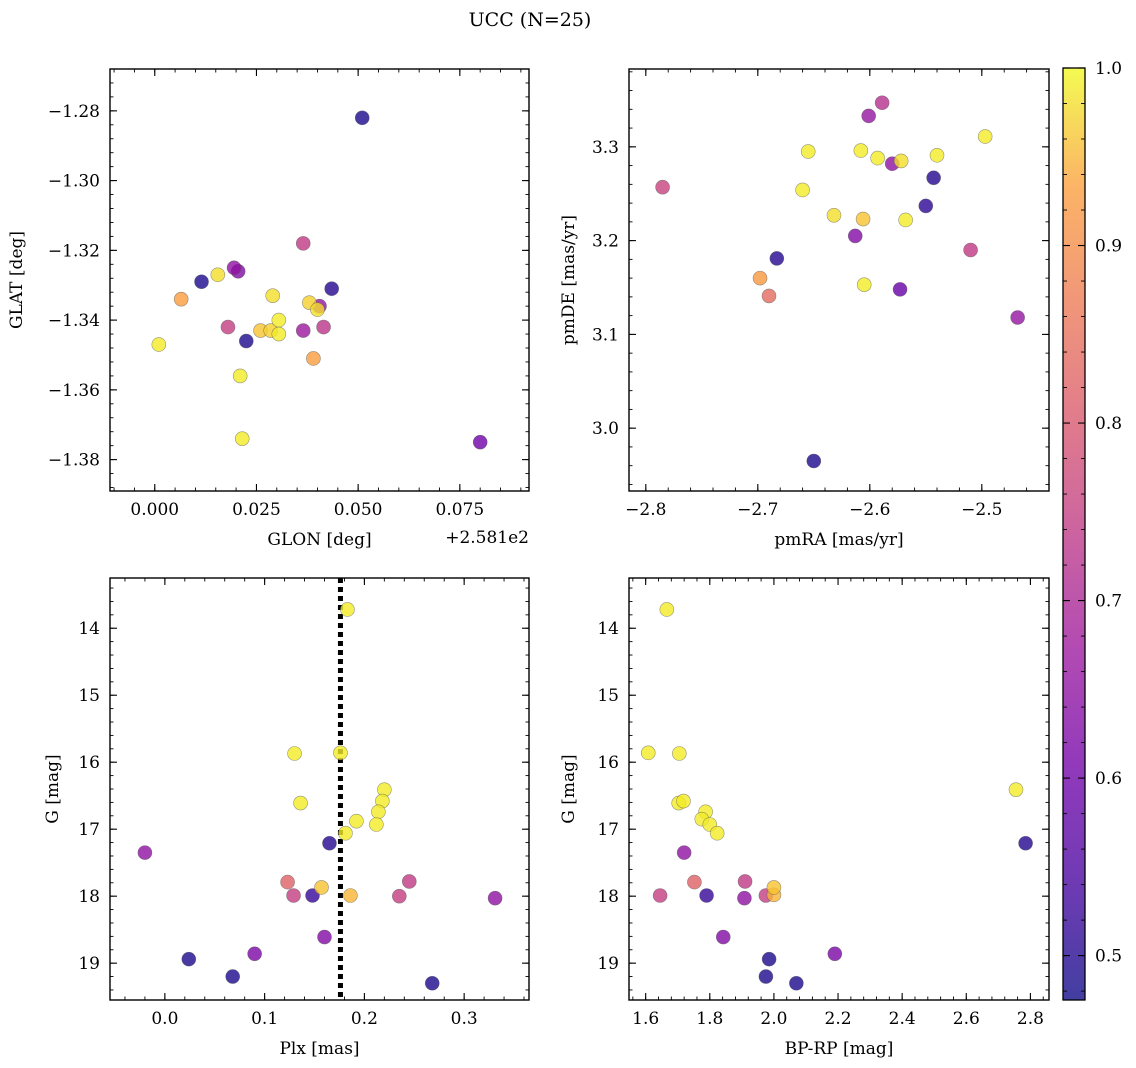  Describe the element at coordinates (569, 280) in the screenshot. I see `y-axis-label: pmDE [mas/yr]` at that location.